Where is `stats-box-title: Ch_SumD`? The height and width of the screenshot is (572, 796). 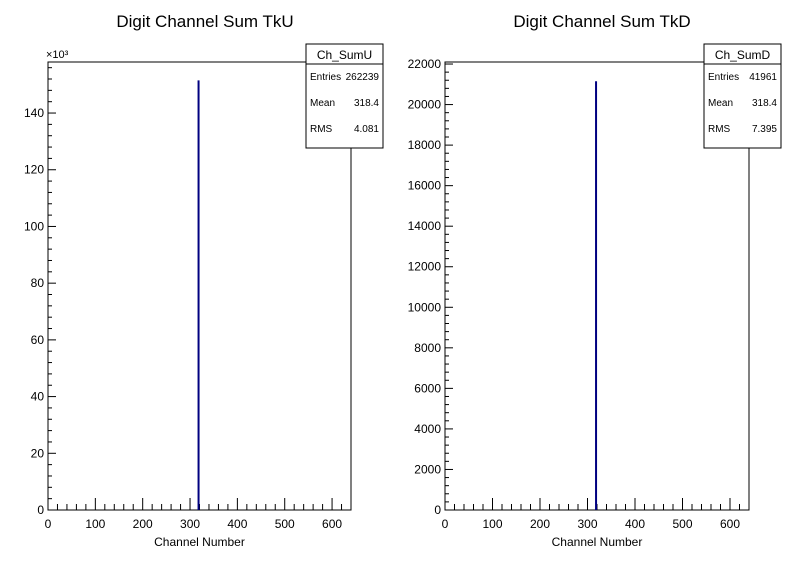
stats-box-title: Ch_SumD is located at coordinates (743, 55).